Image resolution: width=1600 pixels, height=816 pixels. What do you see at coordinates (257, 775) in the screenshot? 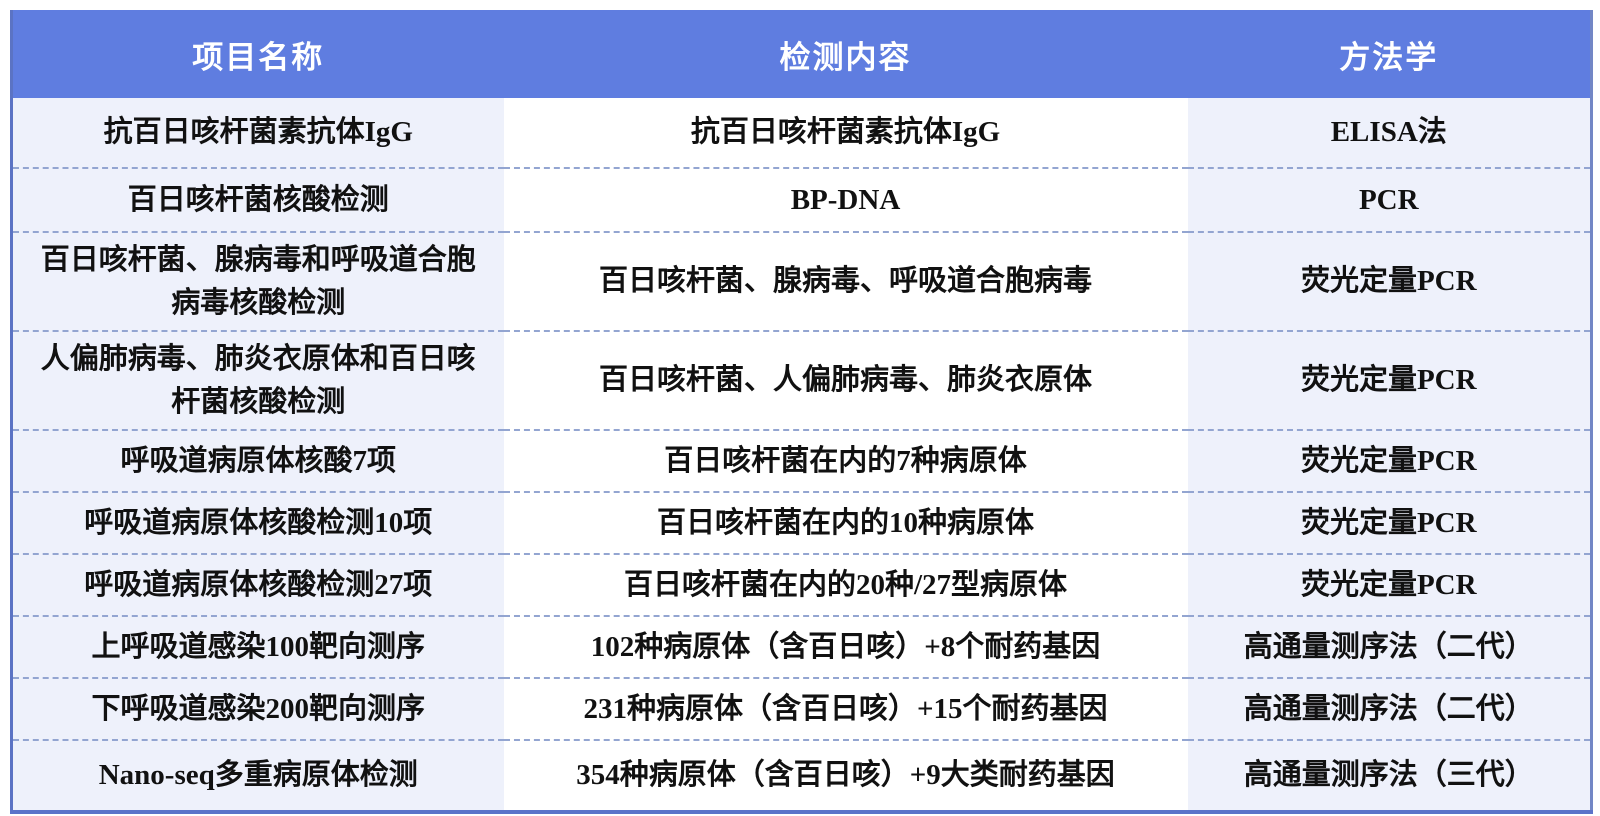
I see `cell-project-name: Nano-seq多重病原体检测` at bounding box center [257, 775].